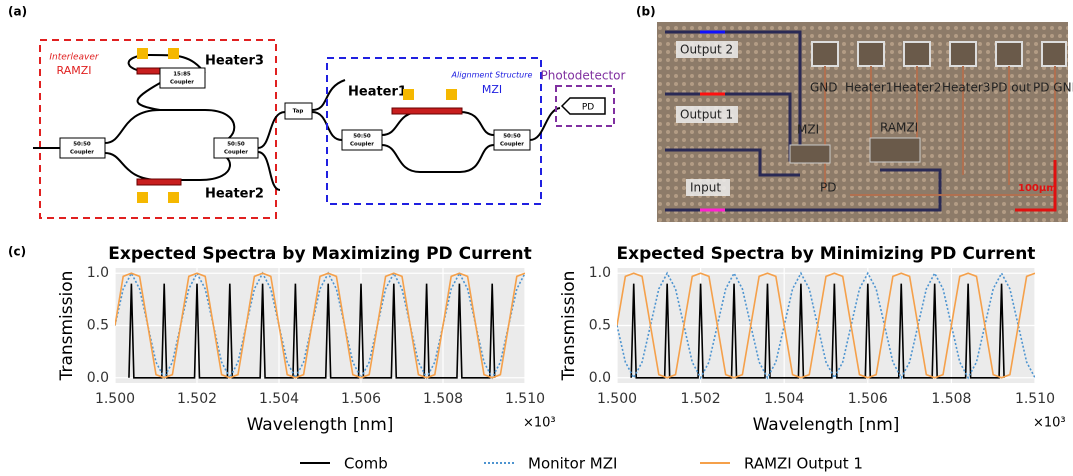 This screenshot has width=1073, height=476. What do you see at coordinates (17, 12) in the screenshot?
I see `panel-label: (a)` at bounding box center [17, 12].